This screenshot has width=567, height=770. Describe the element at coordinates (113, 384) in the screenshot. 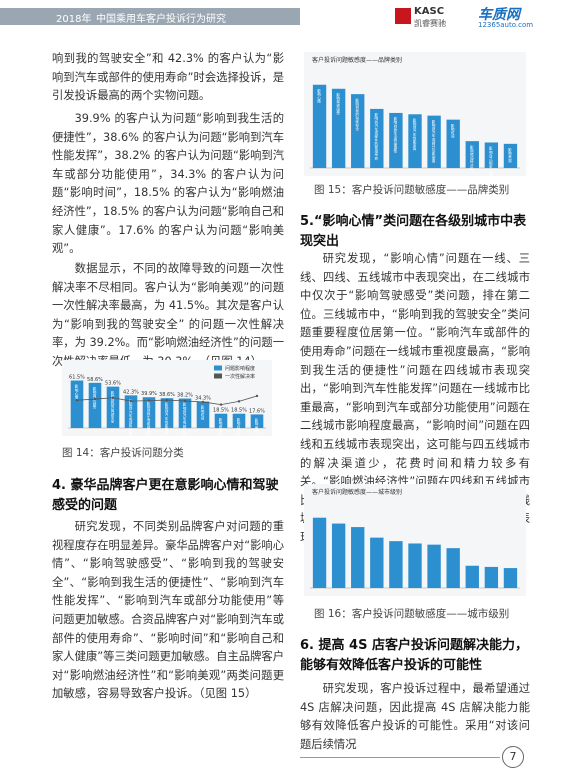

I see `value-label: 53.6%` at that location.